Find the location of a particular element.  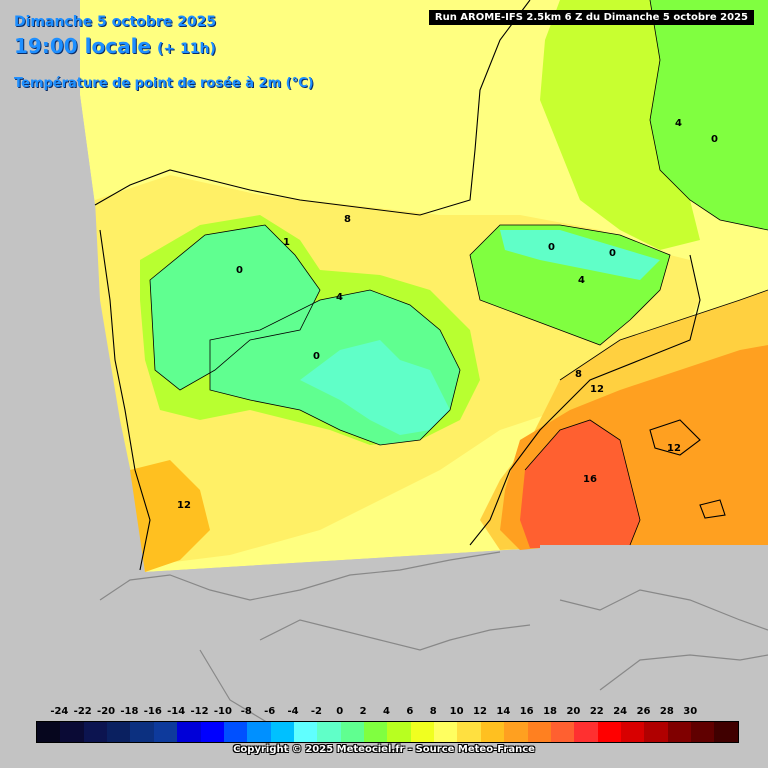

legend-tick-label: 30 is located at coordinates (690, 711).